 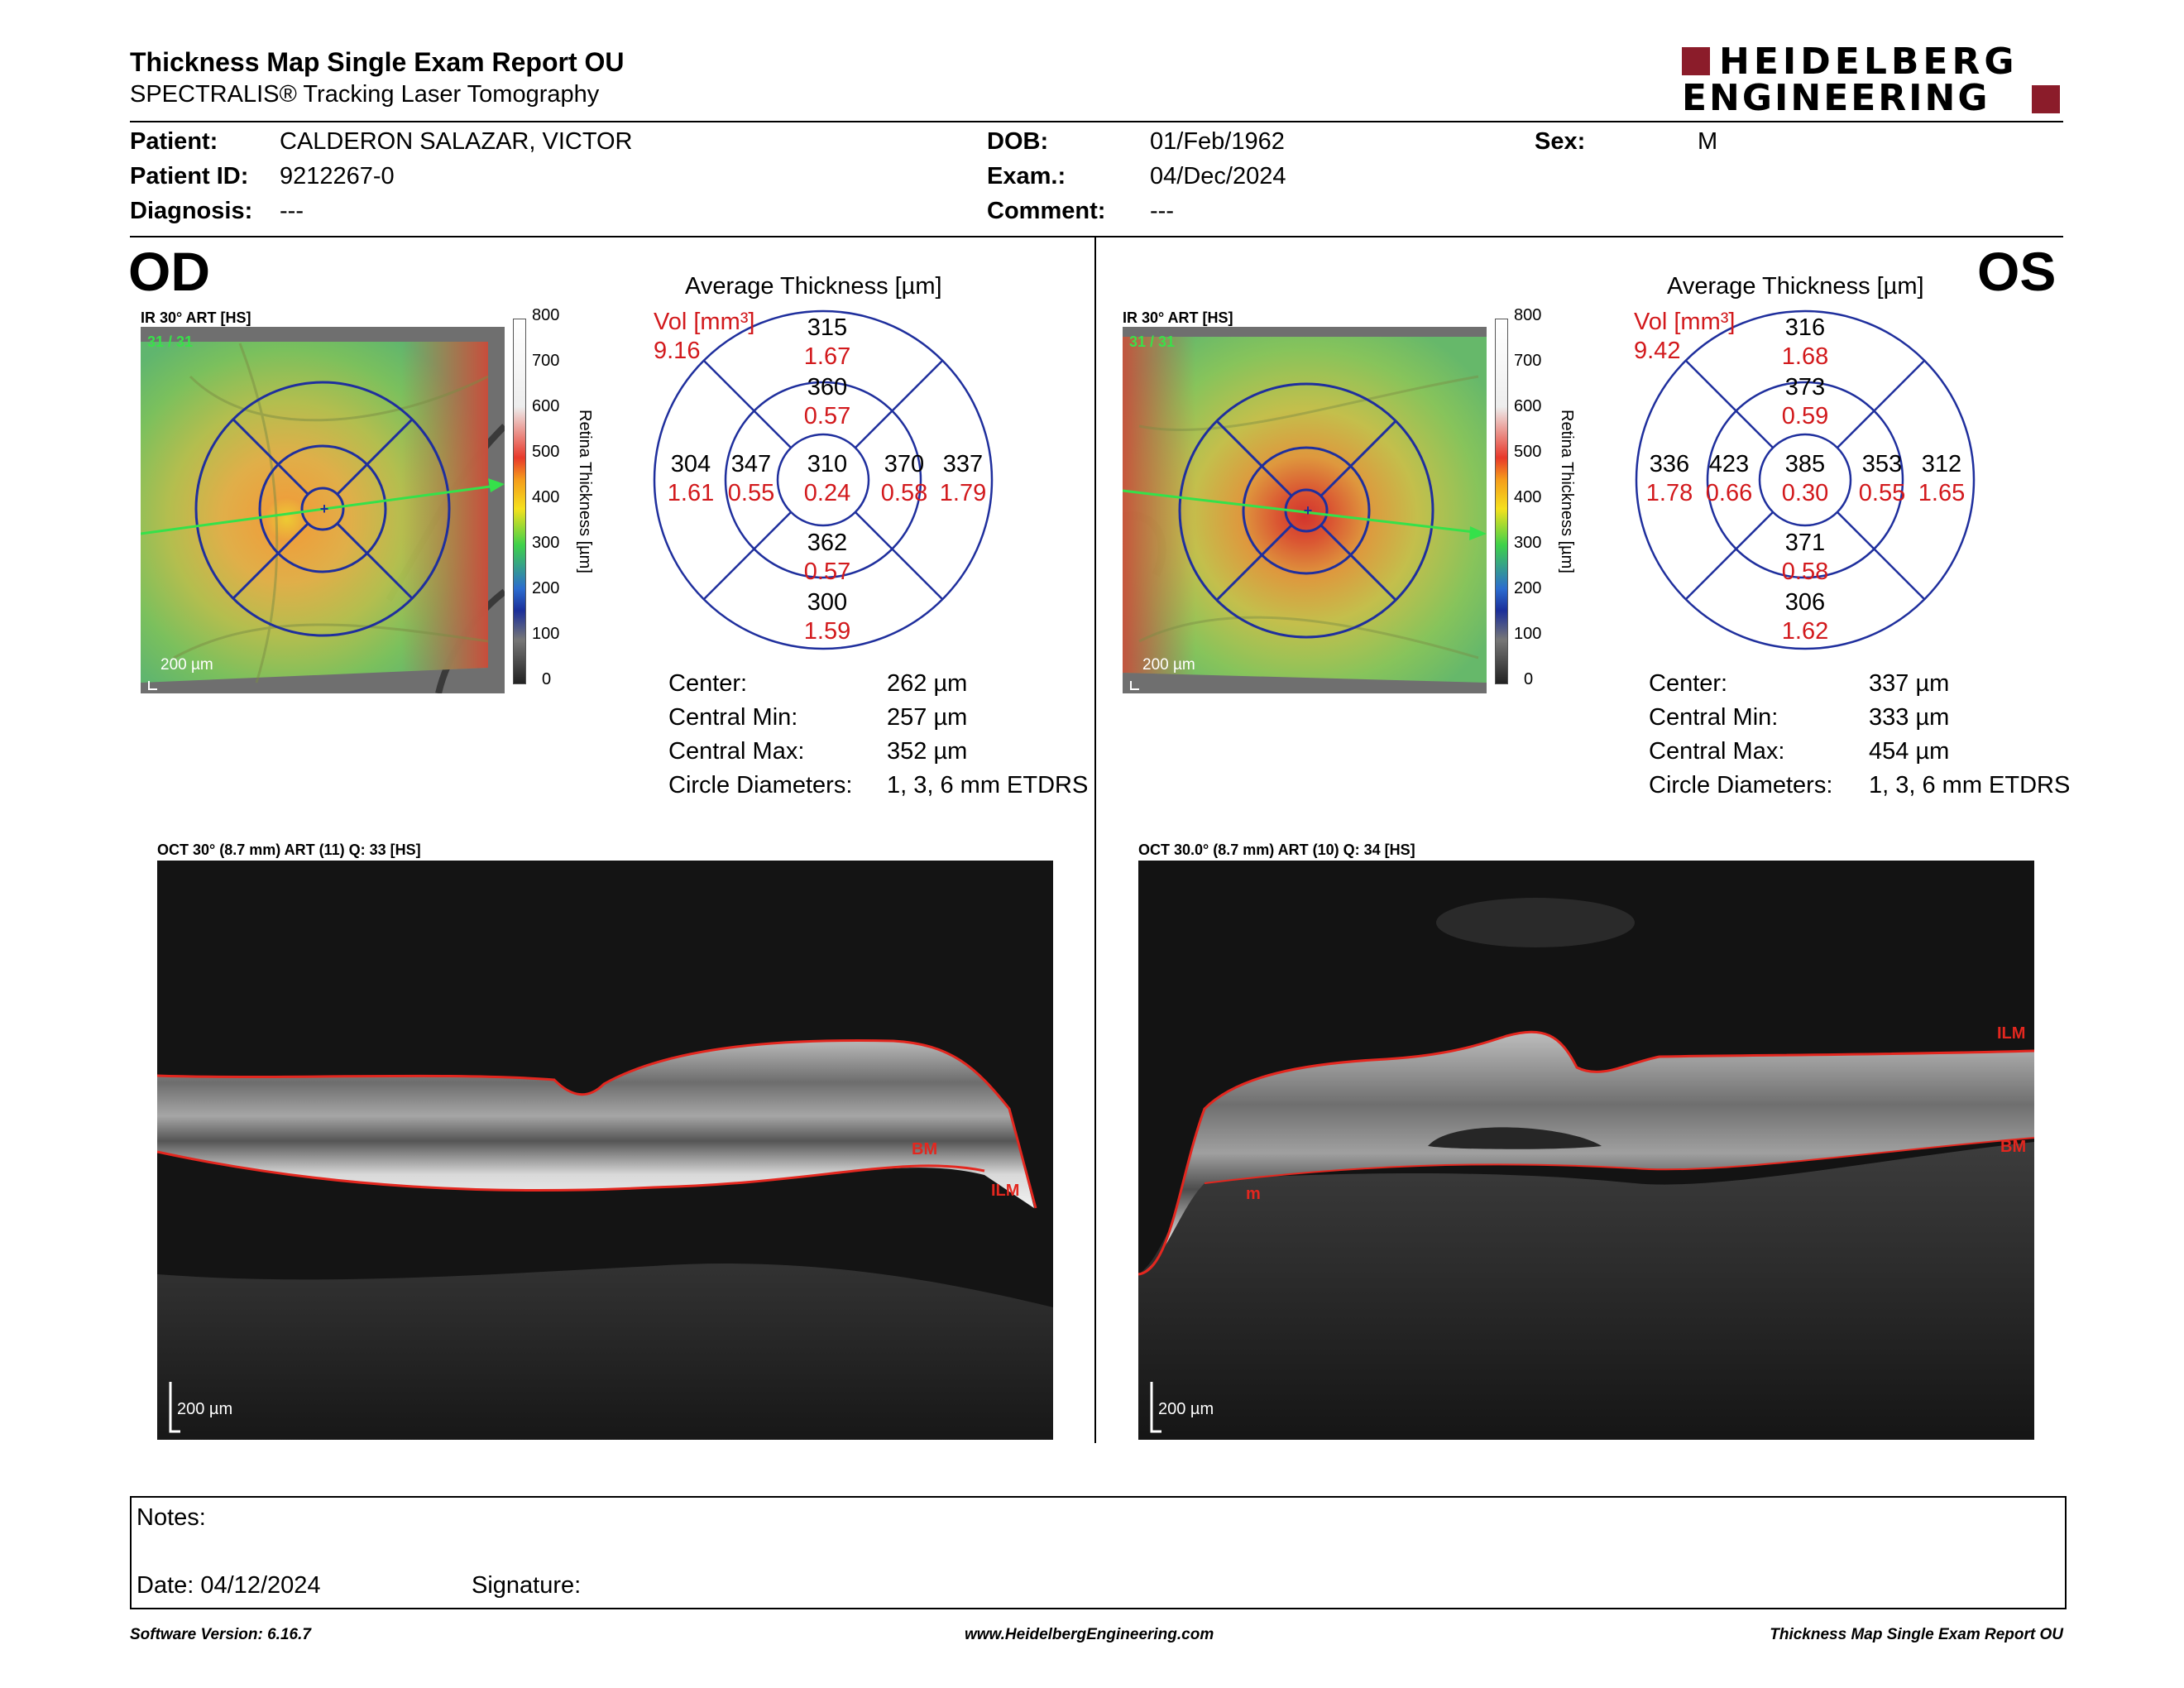 What do you see at coordinates (704, 322) in the screenshot?
I see `od-vol-label: Vol [mm³]` at bounding box center [704, 322].